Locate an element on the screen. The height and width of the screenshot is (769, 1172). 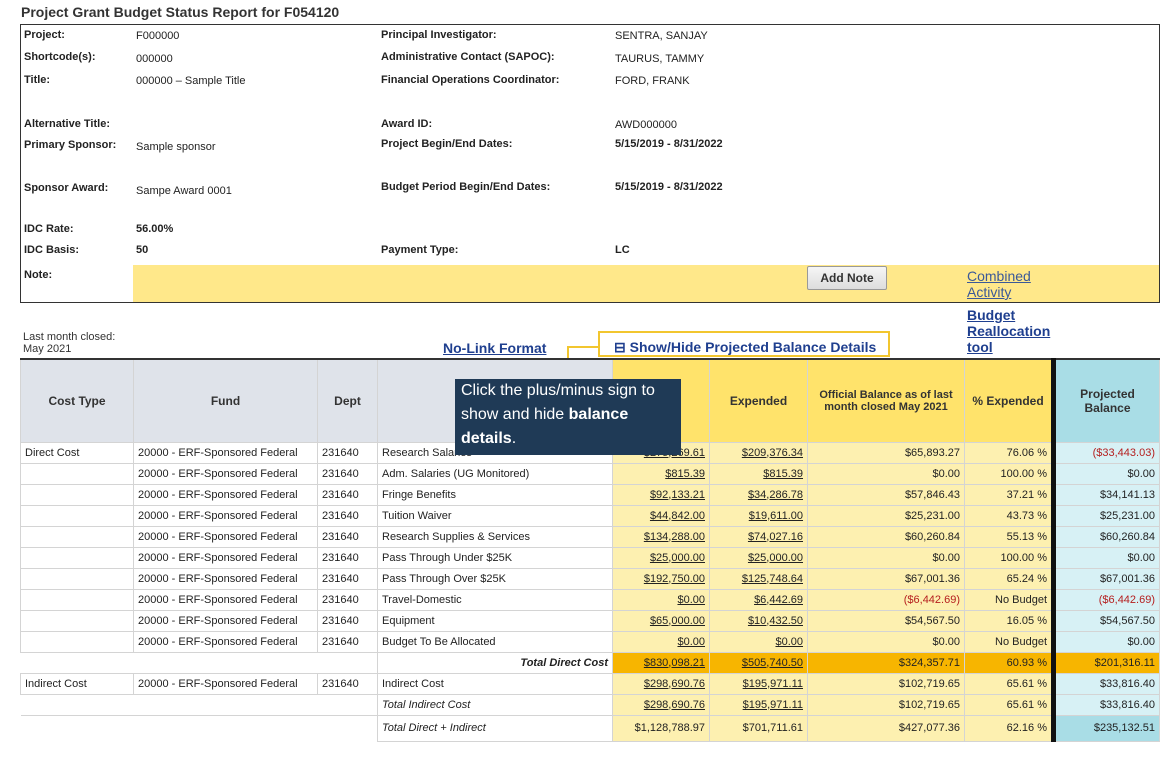
budget-cell: $192,750.00 is located at coordinates (661, 578).